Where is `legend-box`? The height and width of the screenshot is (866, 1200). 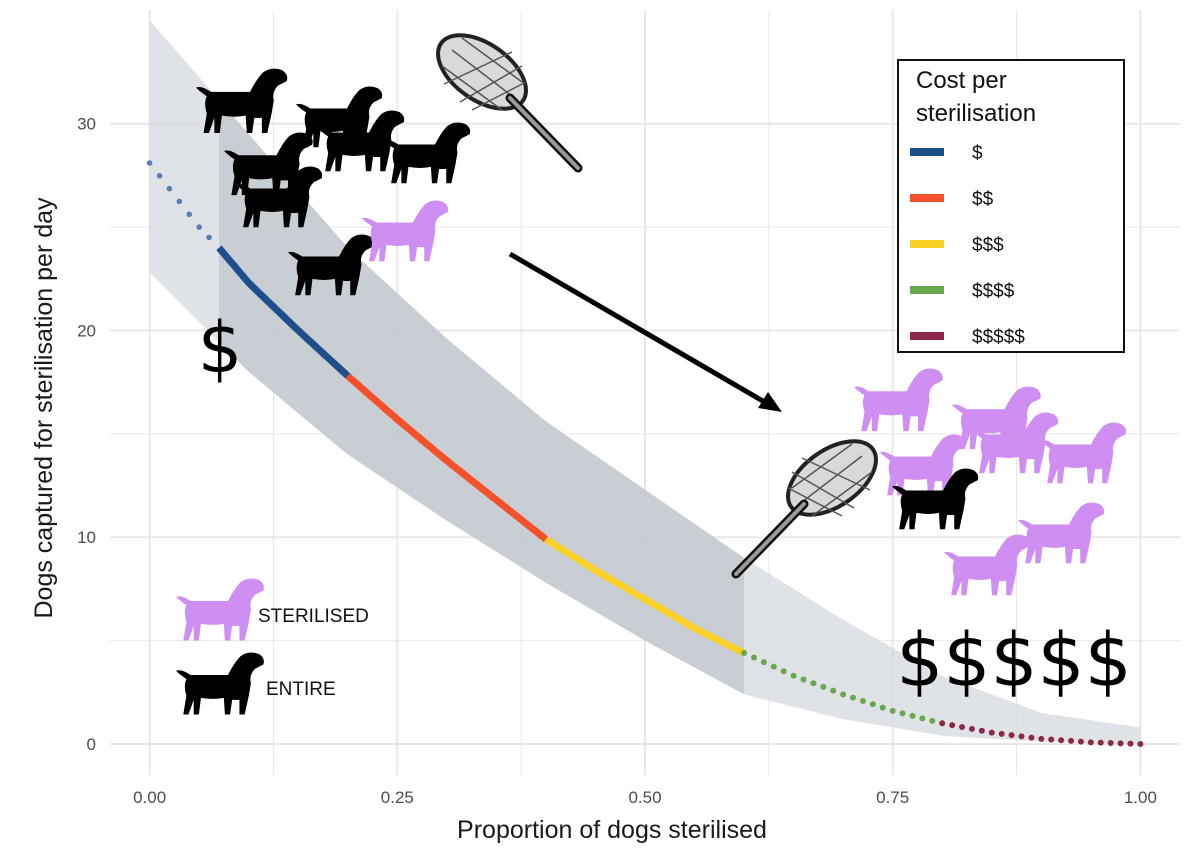 legend-box is located at coordinates (1011, 206).